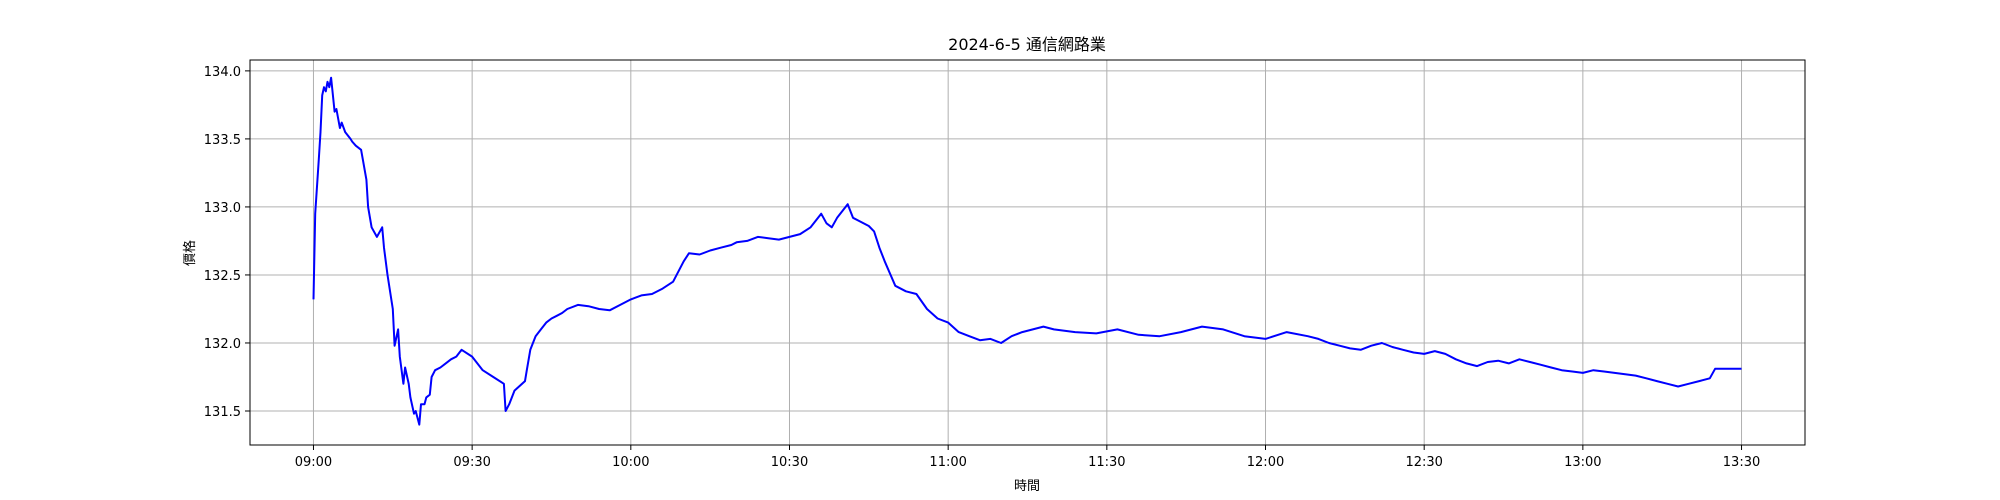 The height and width of the screenshot is (500, 2000). What do you see at coordinates (1741, 462) in the screenshot?
I see `x-tick-label: 13:30` at bounding box center [1741, 462].